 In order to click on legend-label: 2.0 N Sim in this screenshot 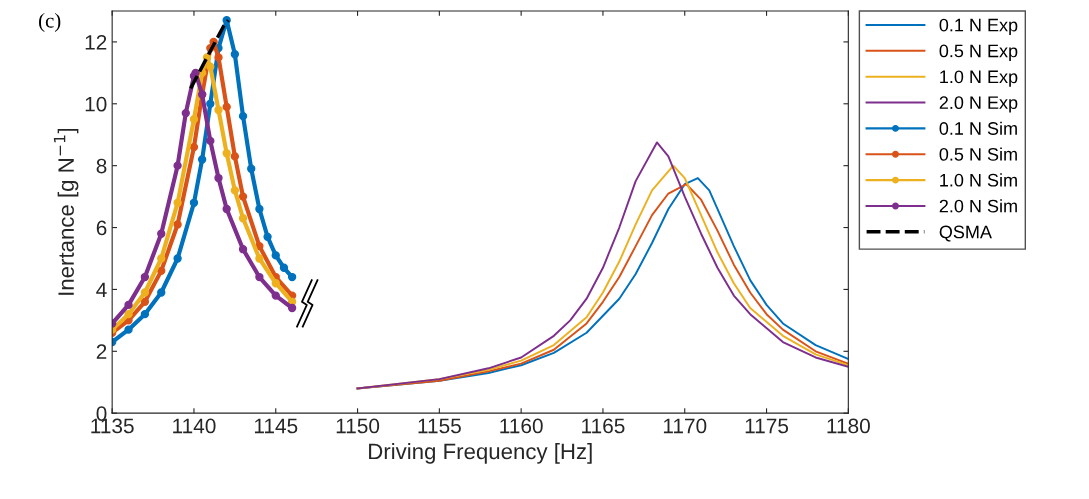, I will do `click(978, 206)`.